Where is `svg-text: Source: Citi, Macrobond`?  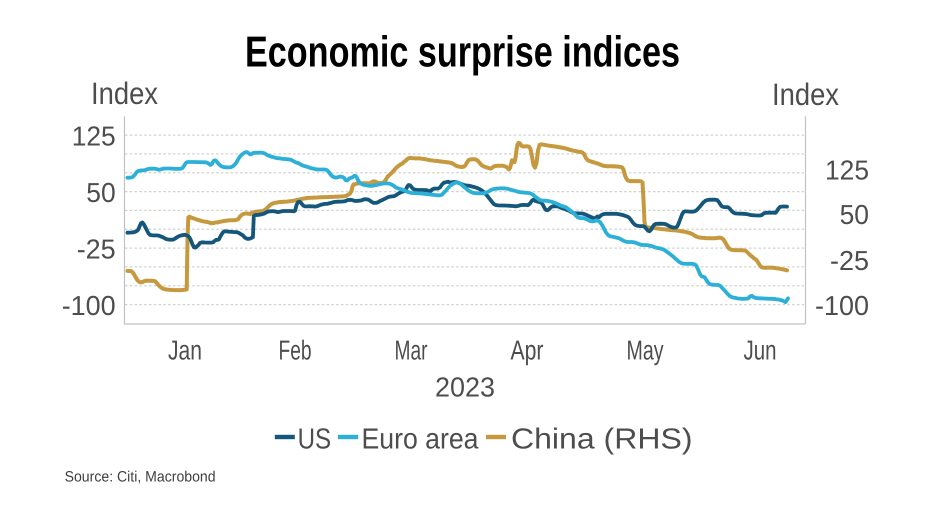
svg-text: Source: Citi, Macrobond is located at coordinates (140, 477).